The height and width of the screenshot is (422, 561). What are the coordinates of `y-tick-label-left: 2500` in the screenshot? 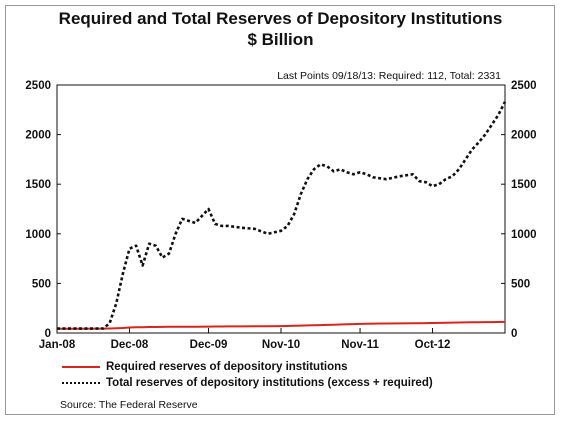 It's located at (38, 86).